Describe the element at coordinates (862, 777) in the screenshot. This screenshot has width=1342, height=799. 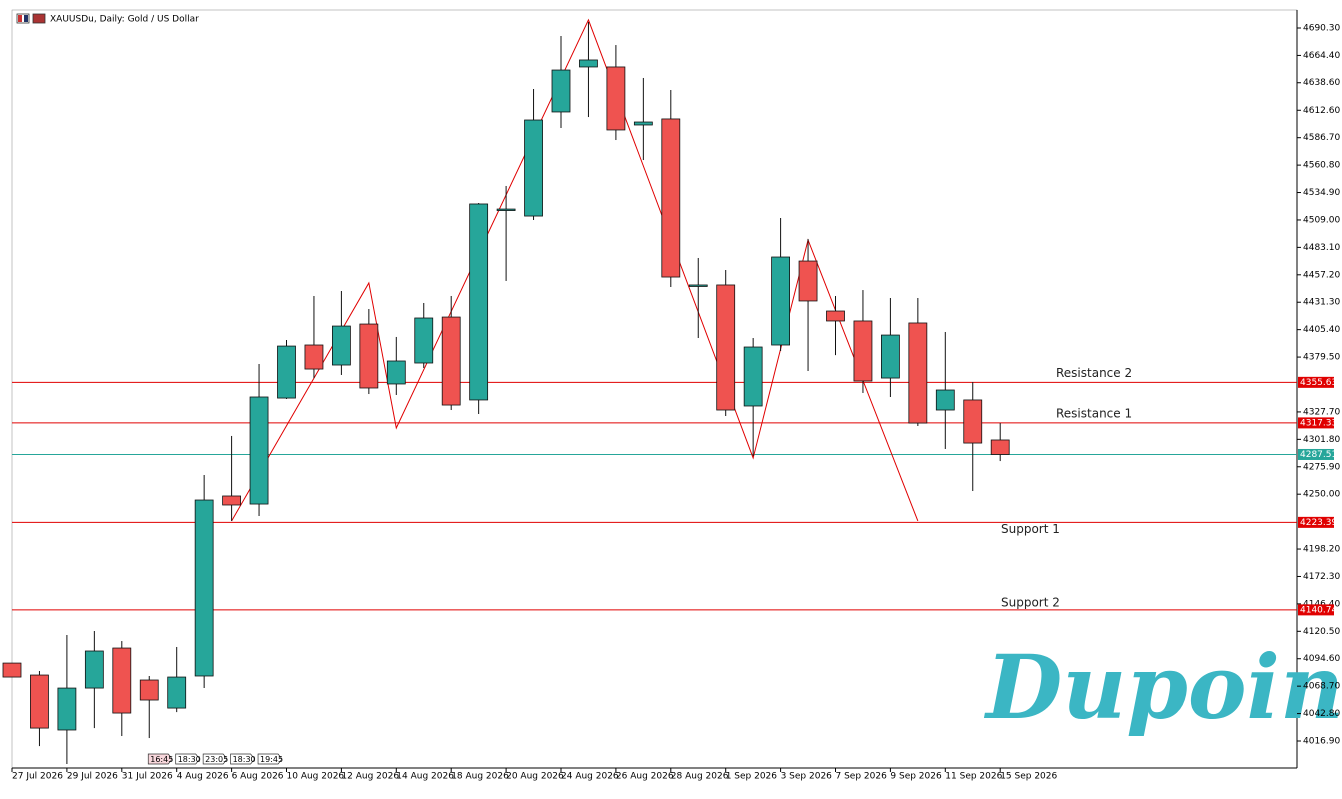
I see `x-tick-label: 7 Sep 2026` at that location.